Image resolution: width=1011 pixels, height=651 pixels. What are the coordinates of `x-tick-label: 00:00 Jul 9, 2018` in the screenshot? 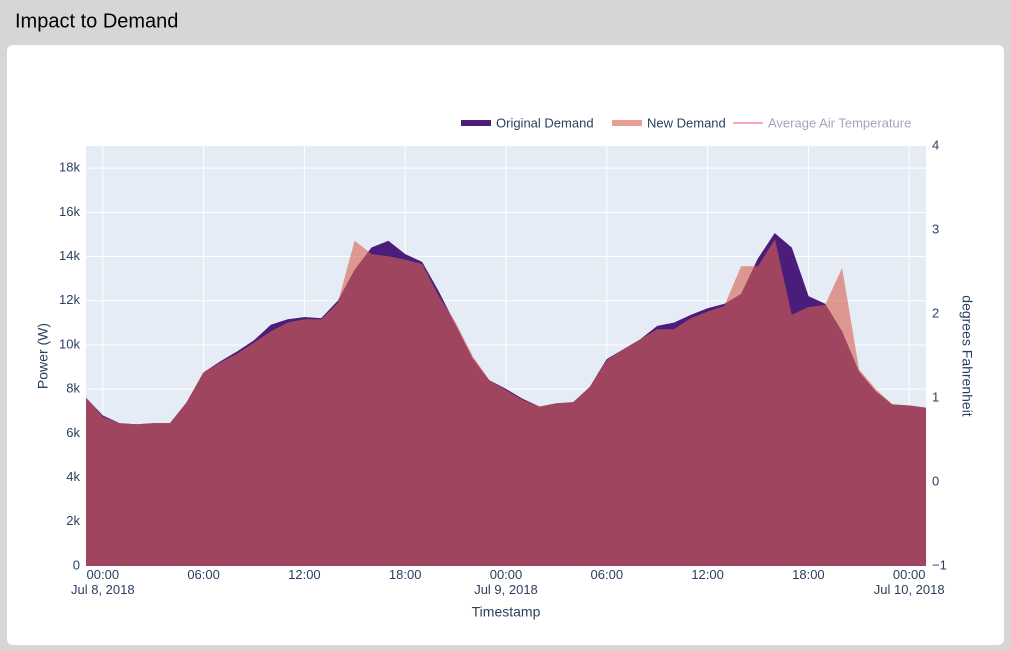 It's located at (506, 582).